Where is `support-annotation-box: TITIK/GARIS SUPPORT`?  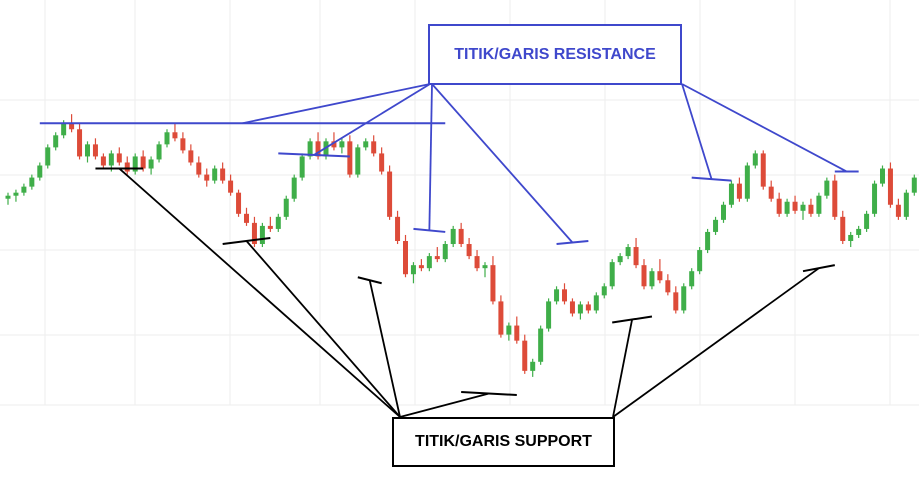
support-annotation-box: TITIK/GARIS SUPPORT is located at coordinates (503, 442).